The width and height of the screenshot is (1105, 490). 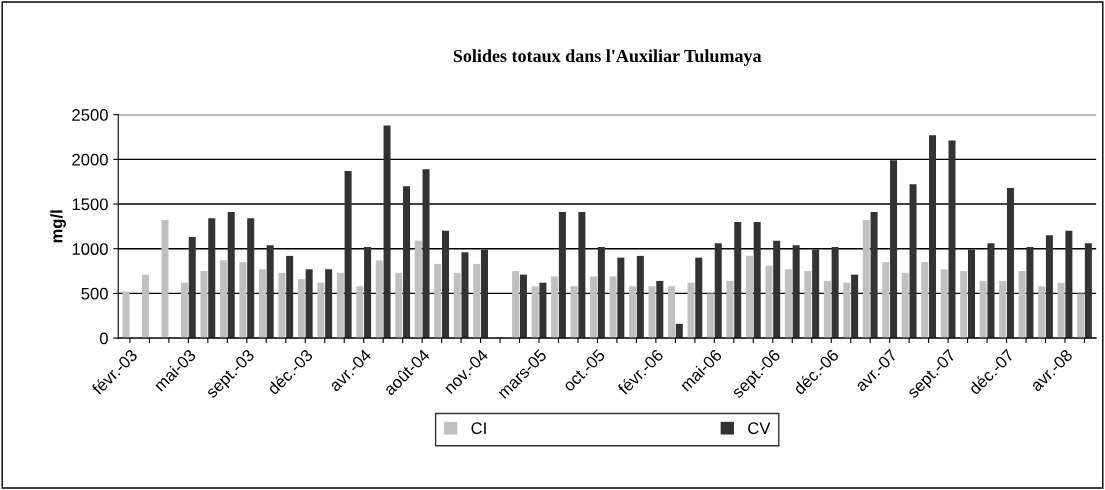 I want to click on y-tick-label: 2500, so click(x=90, y=115).